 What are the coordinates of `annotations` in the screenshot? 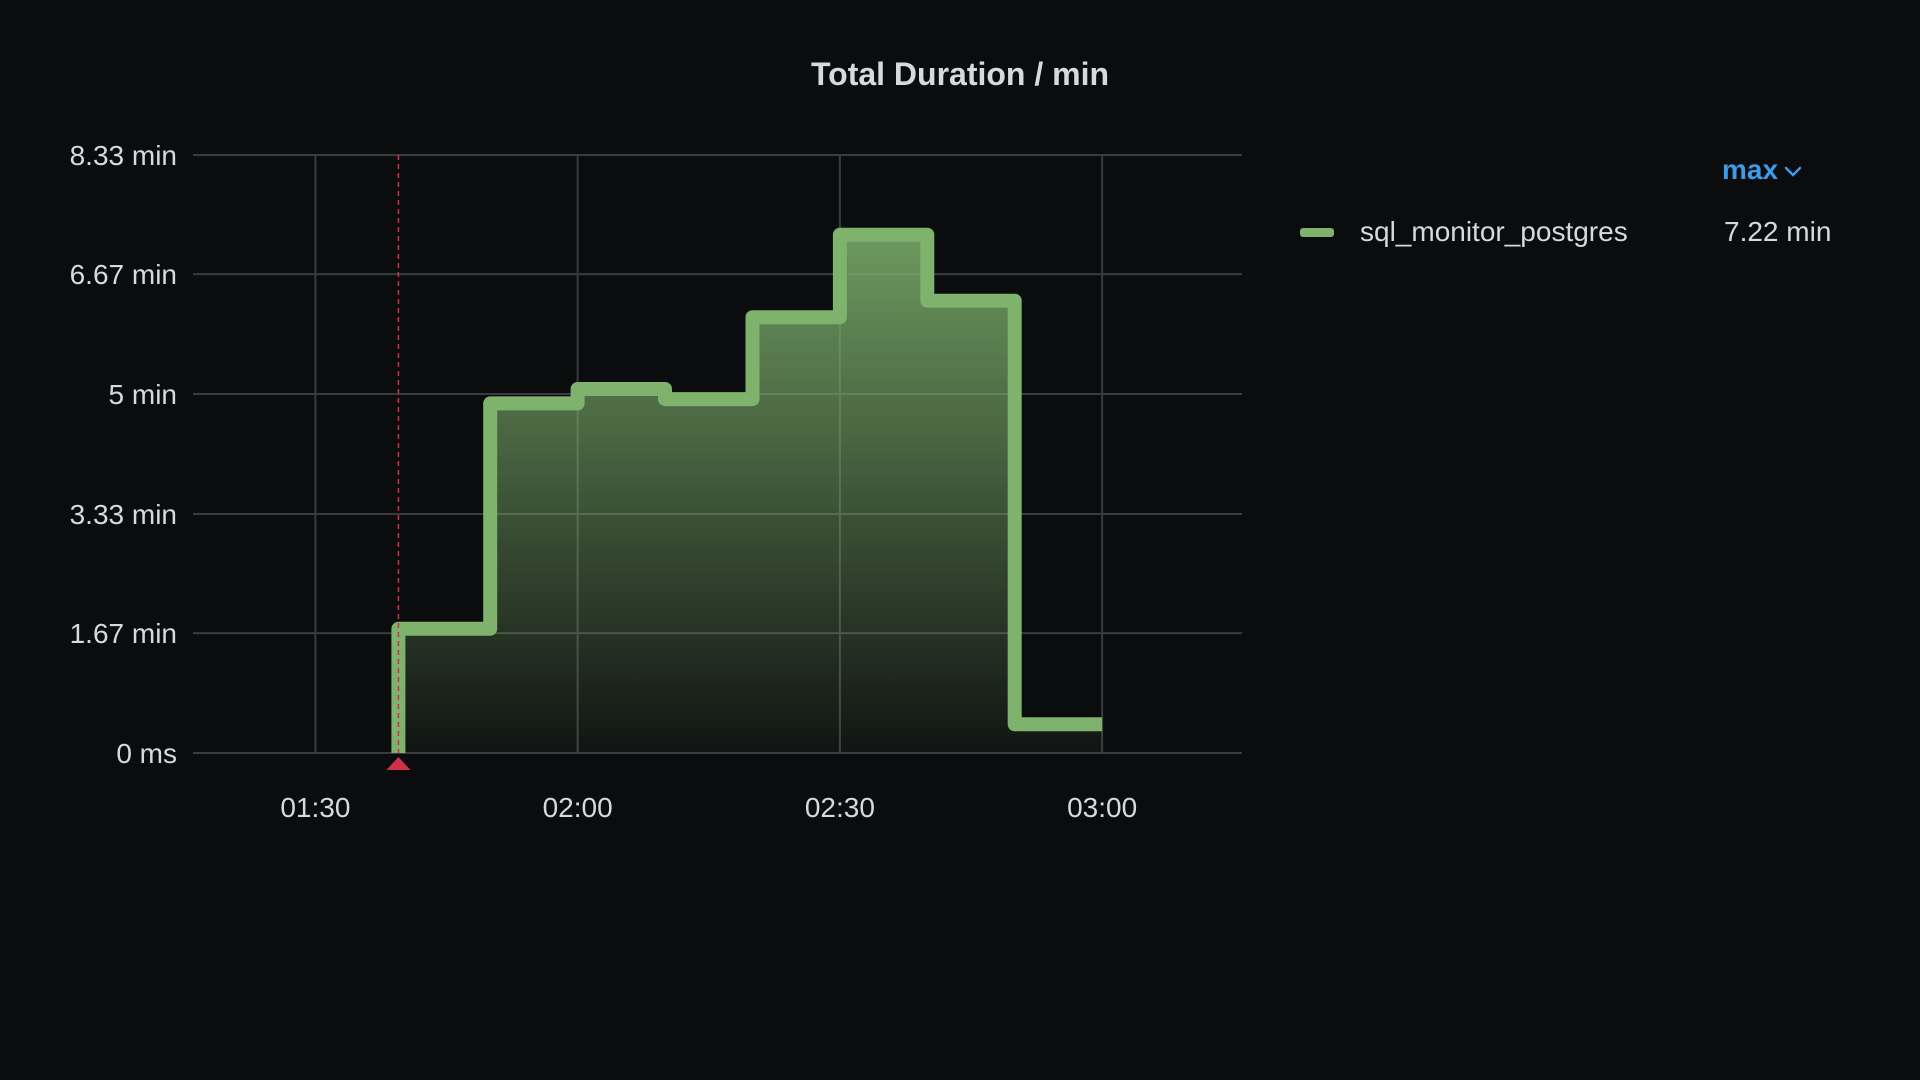 It's located at (398, 462).